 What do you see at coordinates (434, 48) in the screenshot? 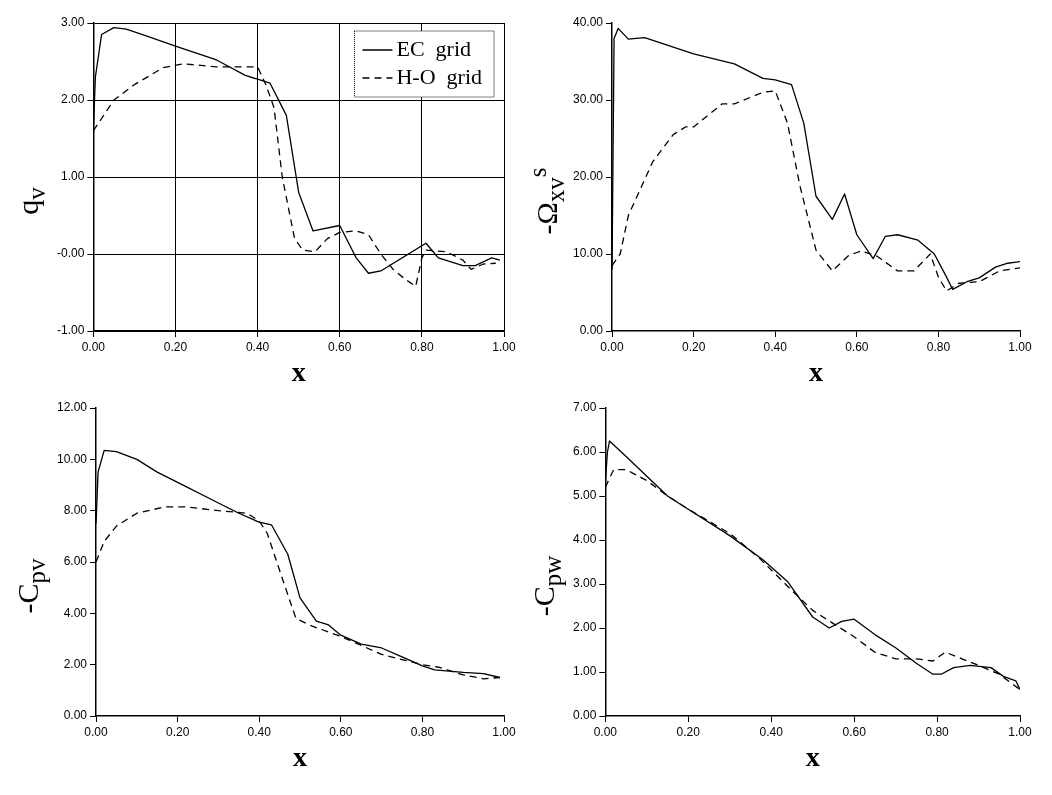
I see `legend-label: EC grid` at bounding box center [434, 48].